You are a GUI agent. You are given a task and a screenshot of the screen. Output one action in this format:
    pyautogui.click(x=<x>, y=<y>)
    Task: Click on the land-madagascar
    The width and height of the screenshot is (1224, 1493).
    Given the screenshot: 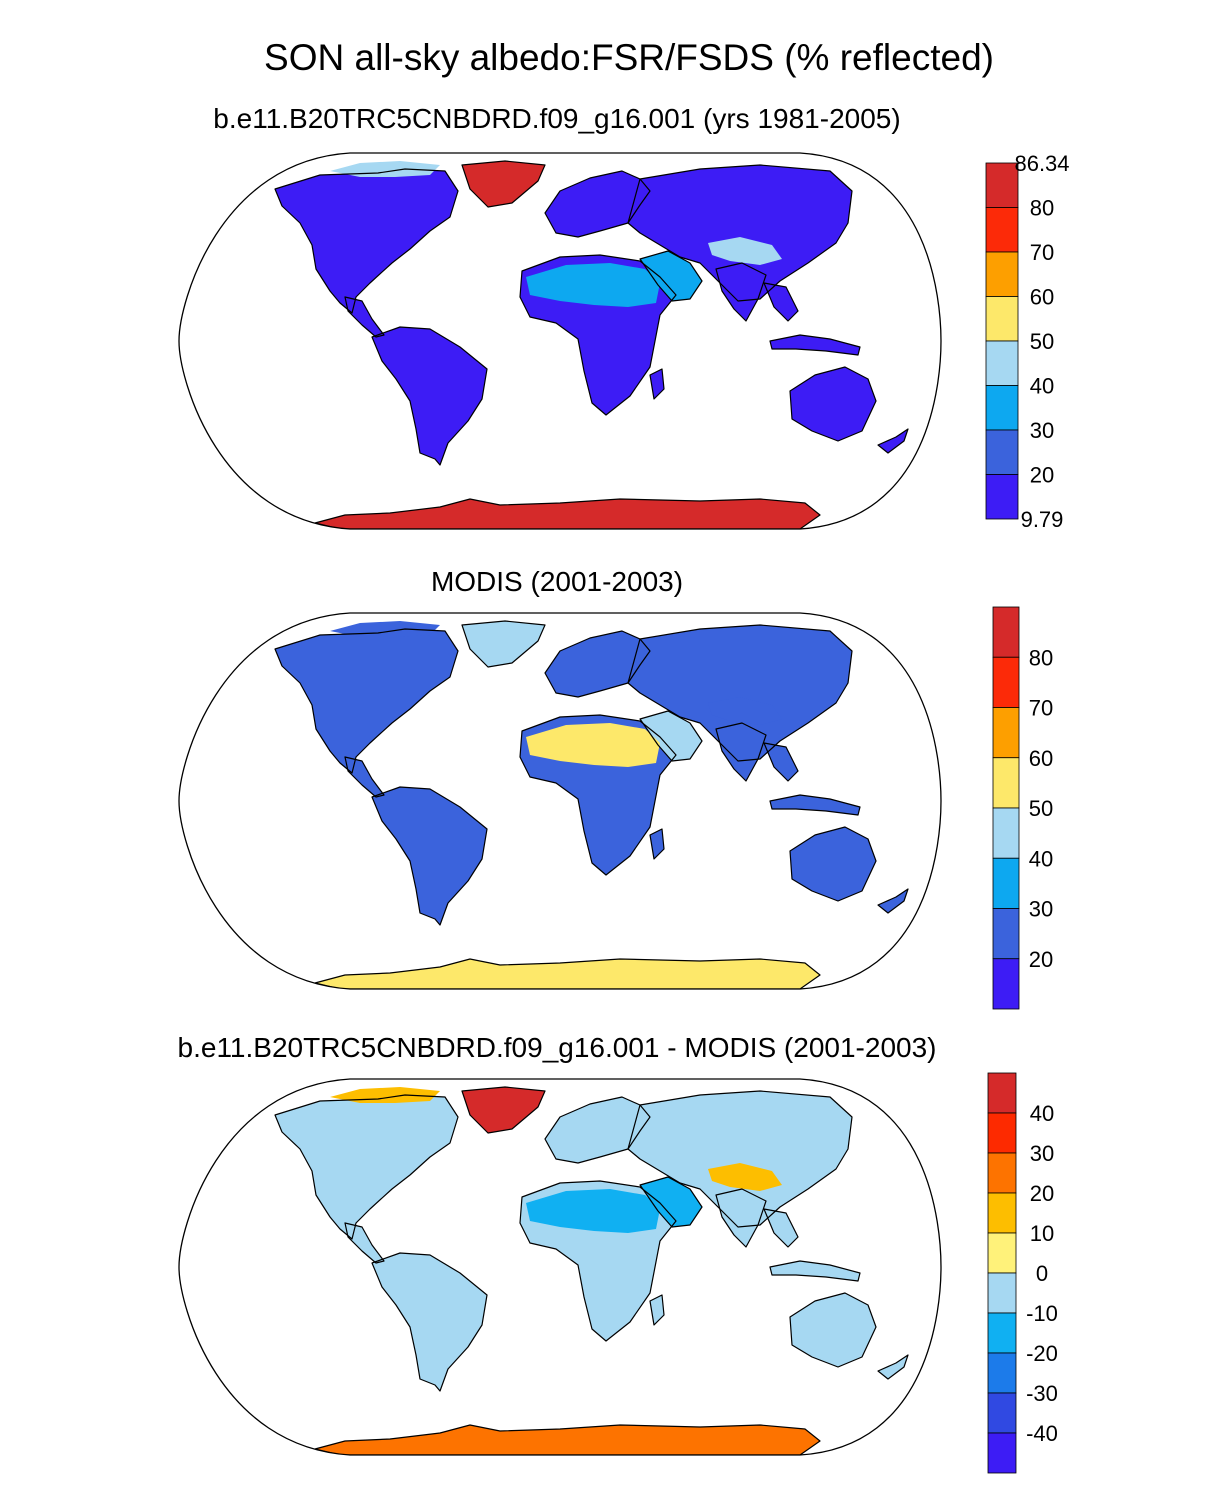 What is the action you would take?
    pyautogui.click(x=657, y=384)
    